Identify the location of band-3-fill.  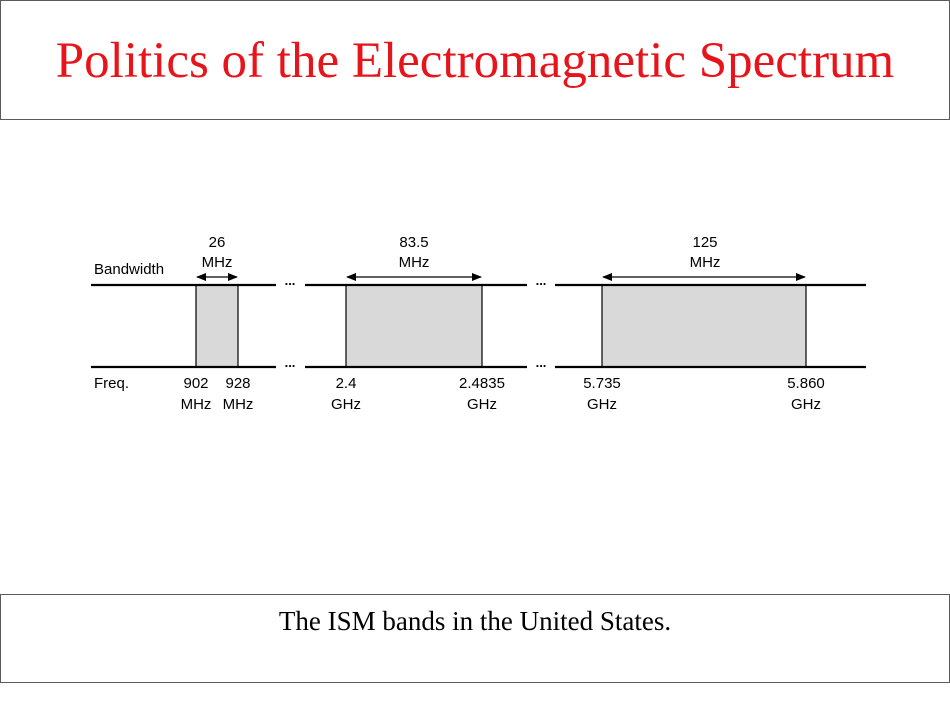
(704, 326).